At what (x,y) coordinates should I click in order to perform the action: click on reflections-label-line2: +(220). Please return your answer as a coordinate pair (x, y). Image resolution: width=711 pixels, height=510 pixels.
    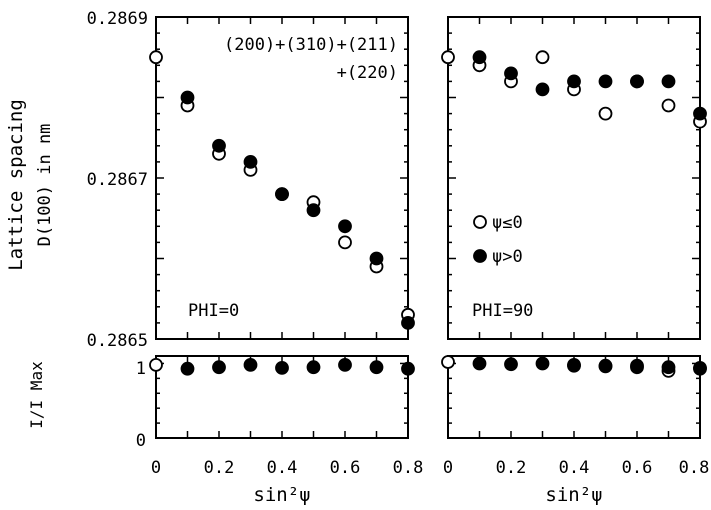
    Looking at the image, I should click on (367, 73).